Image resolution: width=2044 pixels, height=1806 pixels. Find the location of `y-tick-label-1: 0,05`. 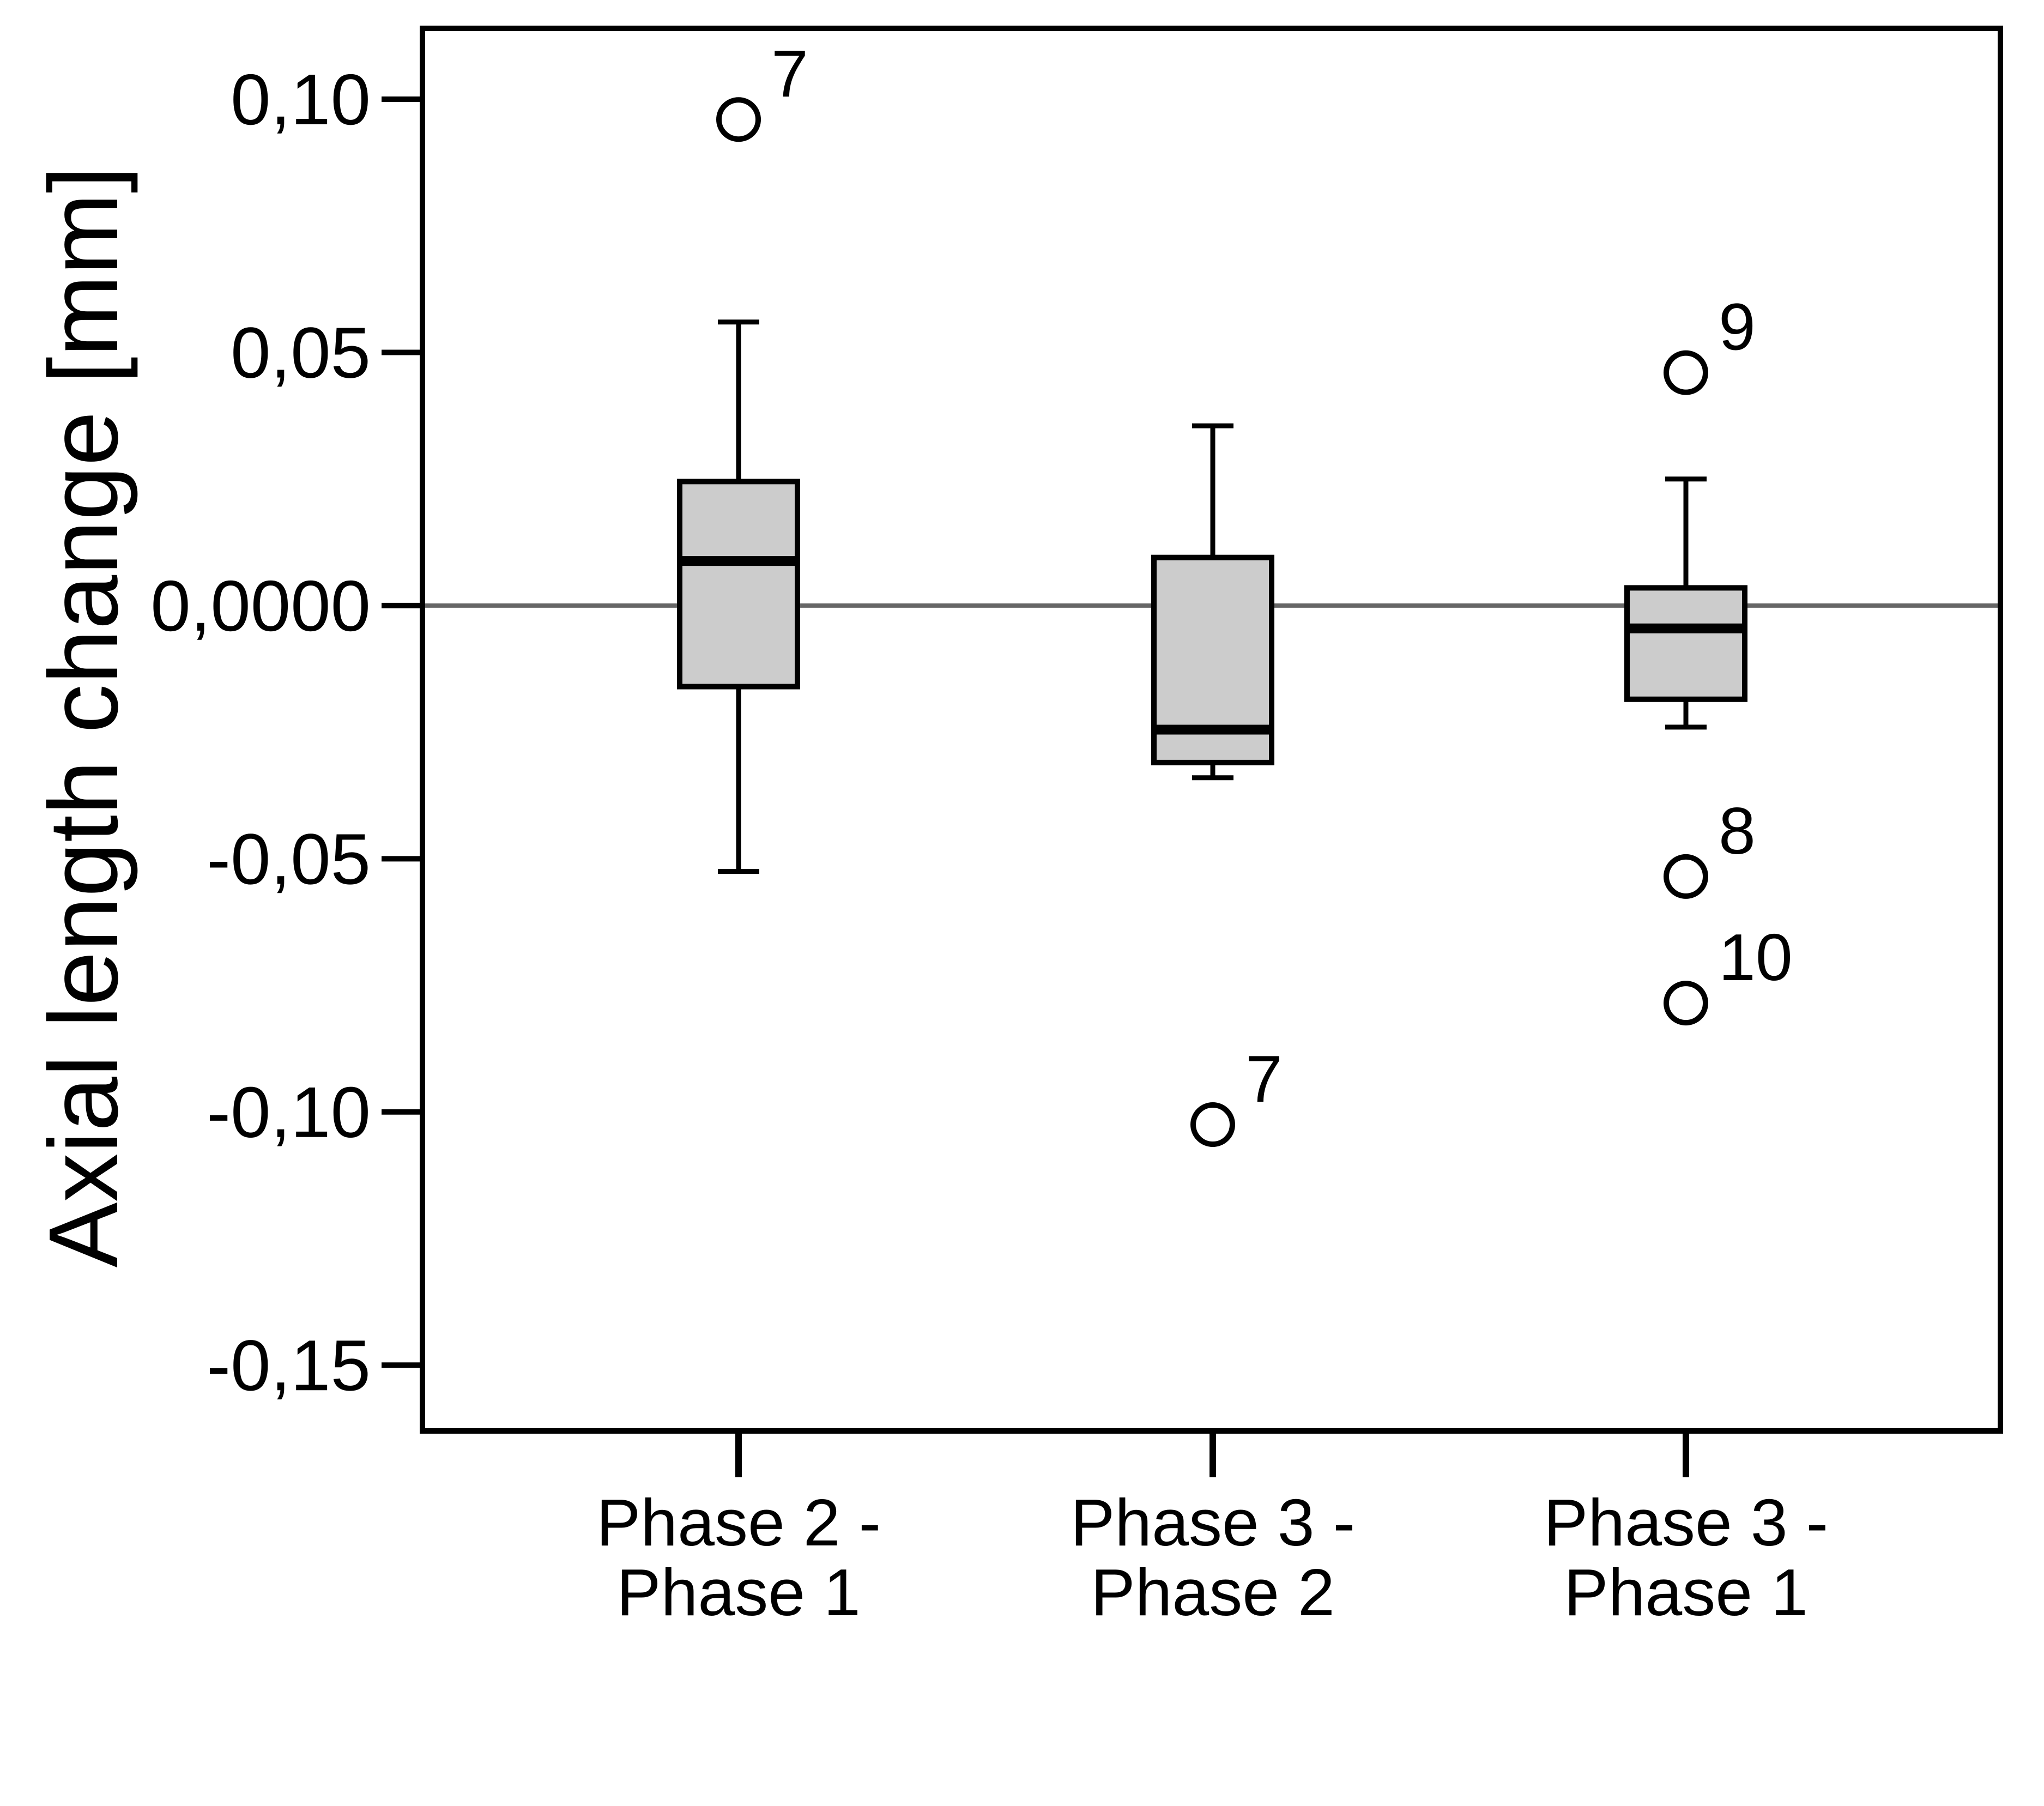

y-tick-label-1: 0,05 is located at coordinates (301, 352).